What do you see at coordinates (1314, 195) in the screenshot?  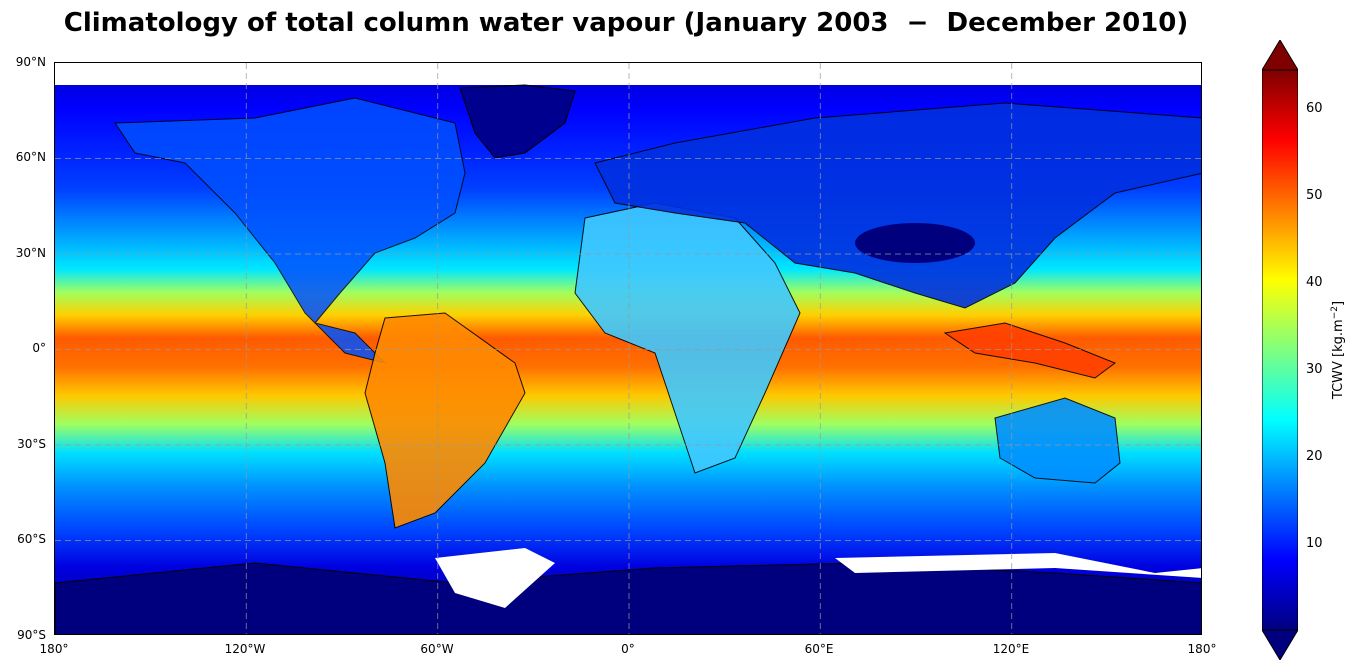 I see `colorbar-tick-label: 50` at bounding box center [1314, 195].